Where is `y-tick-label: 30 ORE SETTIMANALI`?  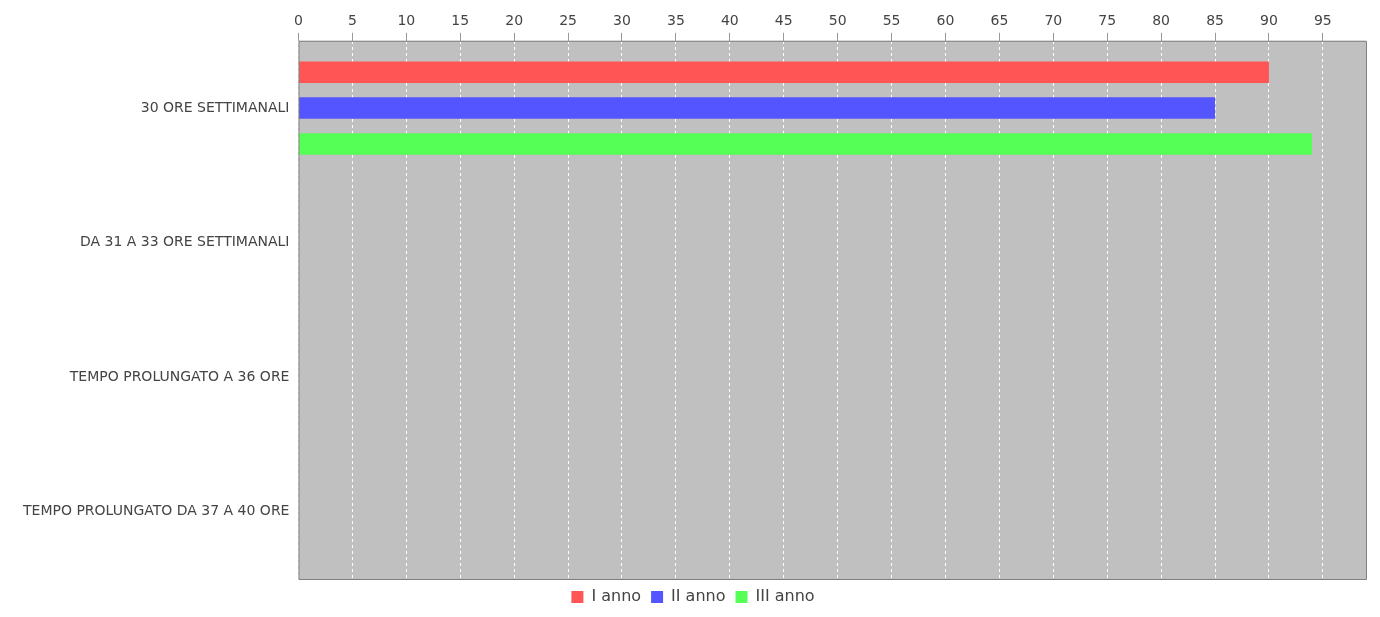
y-tick-label: 30 ORE SETTIMANALI is located at coordinates (215, 106).